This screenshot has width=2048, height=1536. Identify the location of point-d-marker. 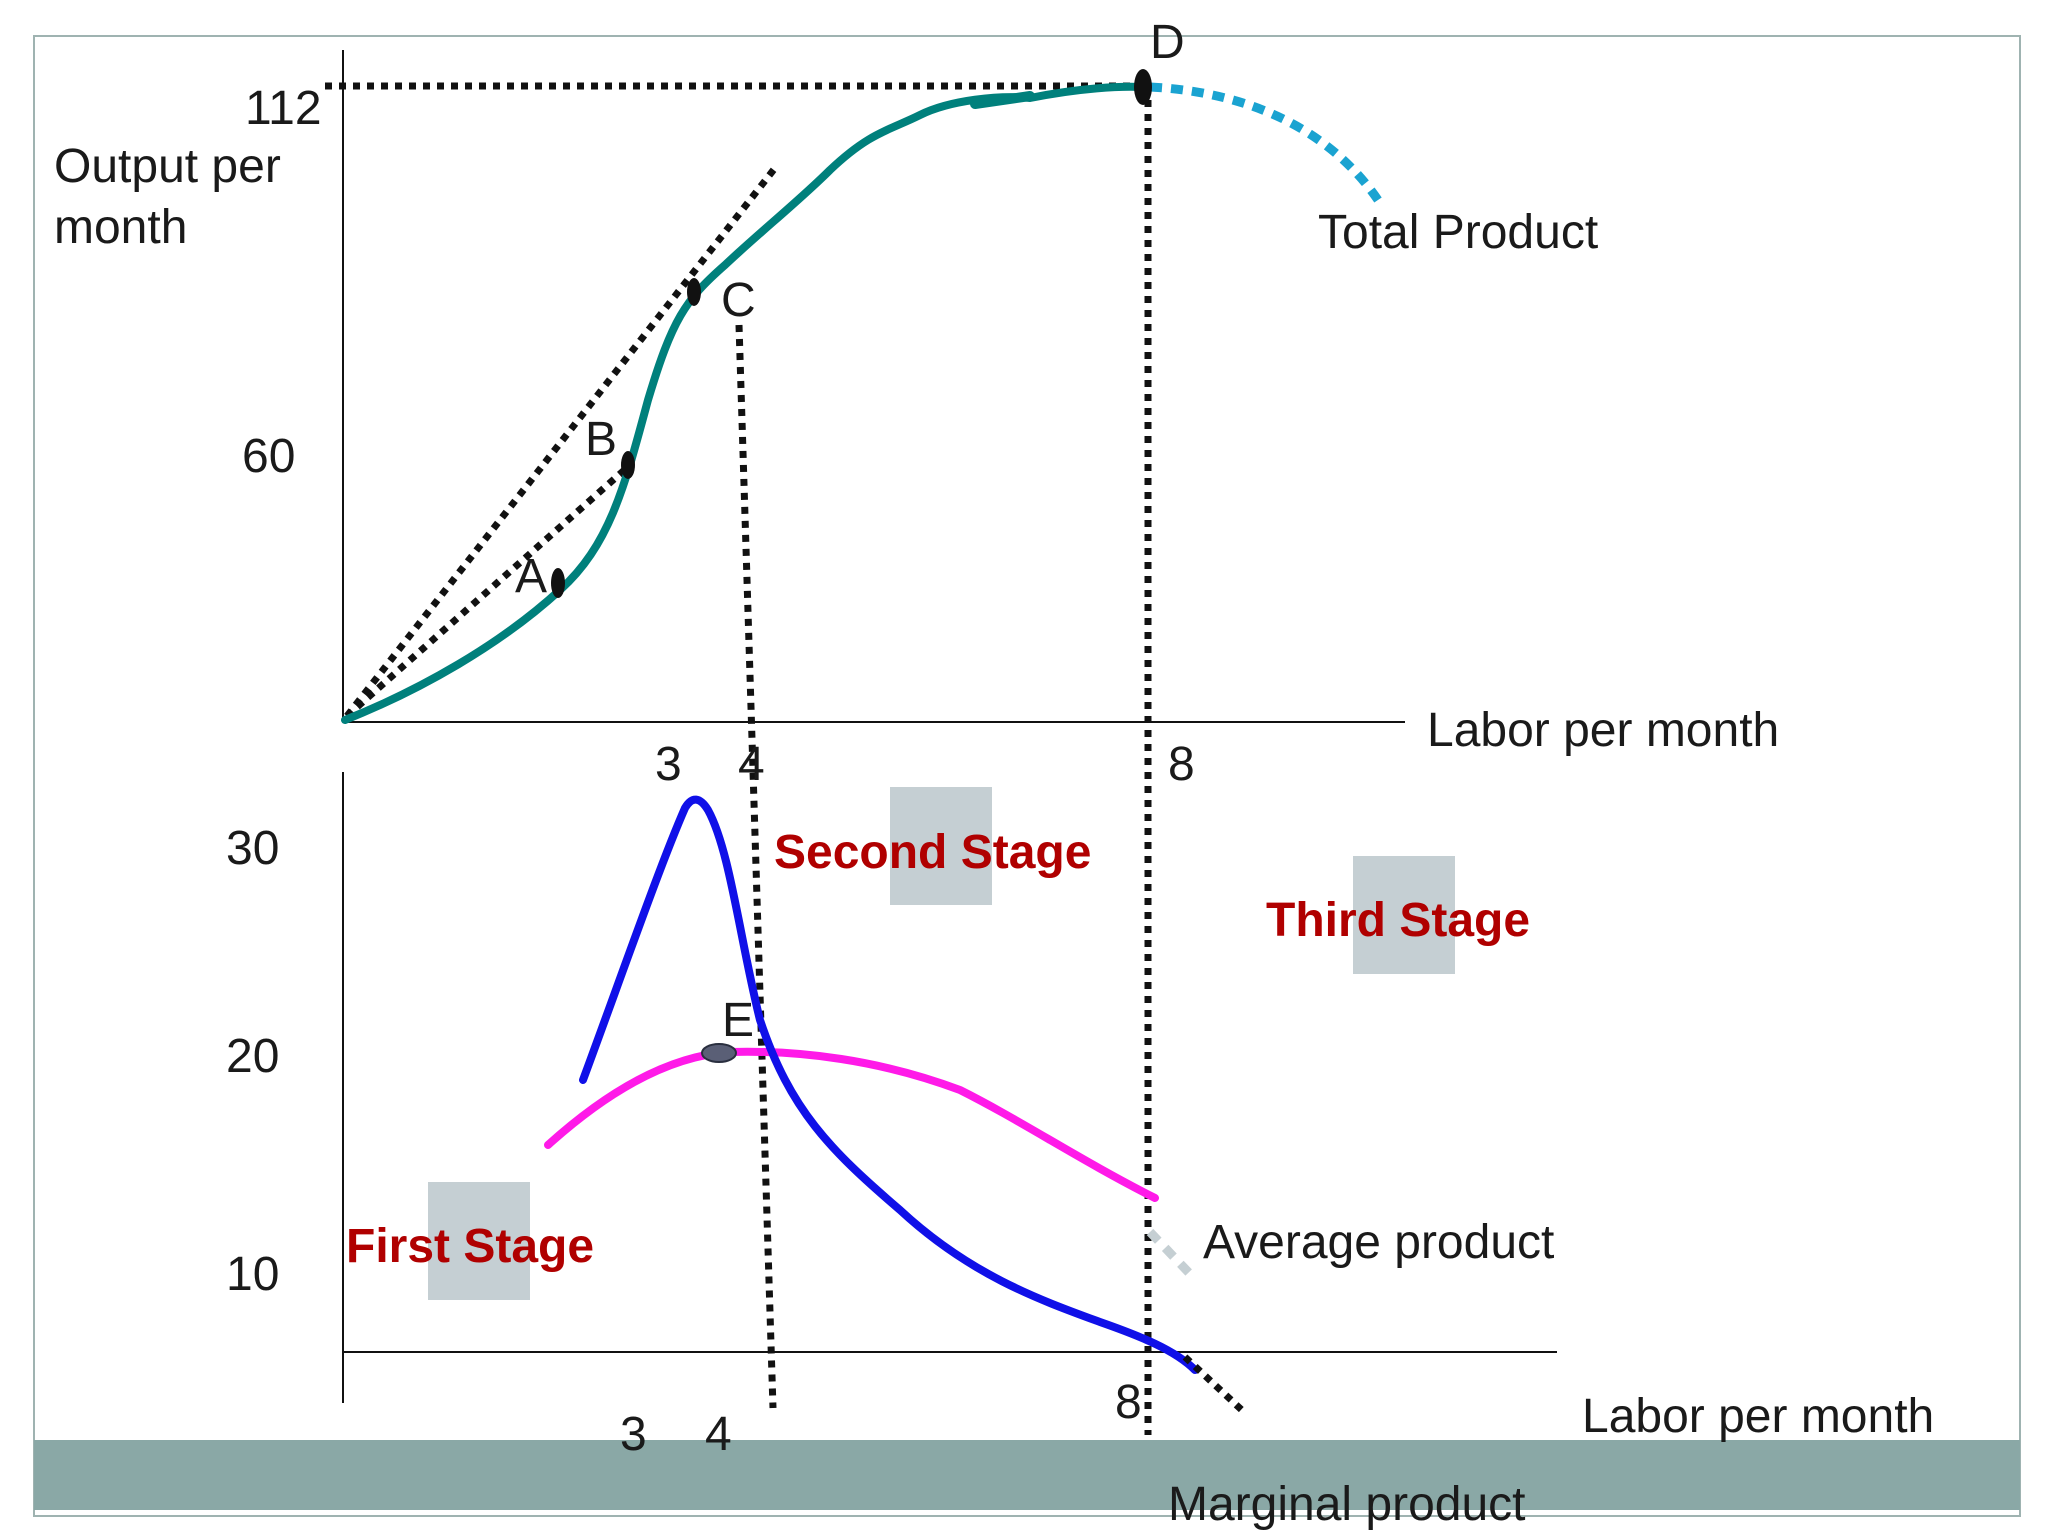
(1143, 87).